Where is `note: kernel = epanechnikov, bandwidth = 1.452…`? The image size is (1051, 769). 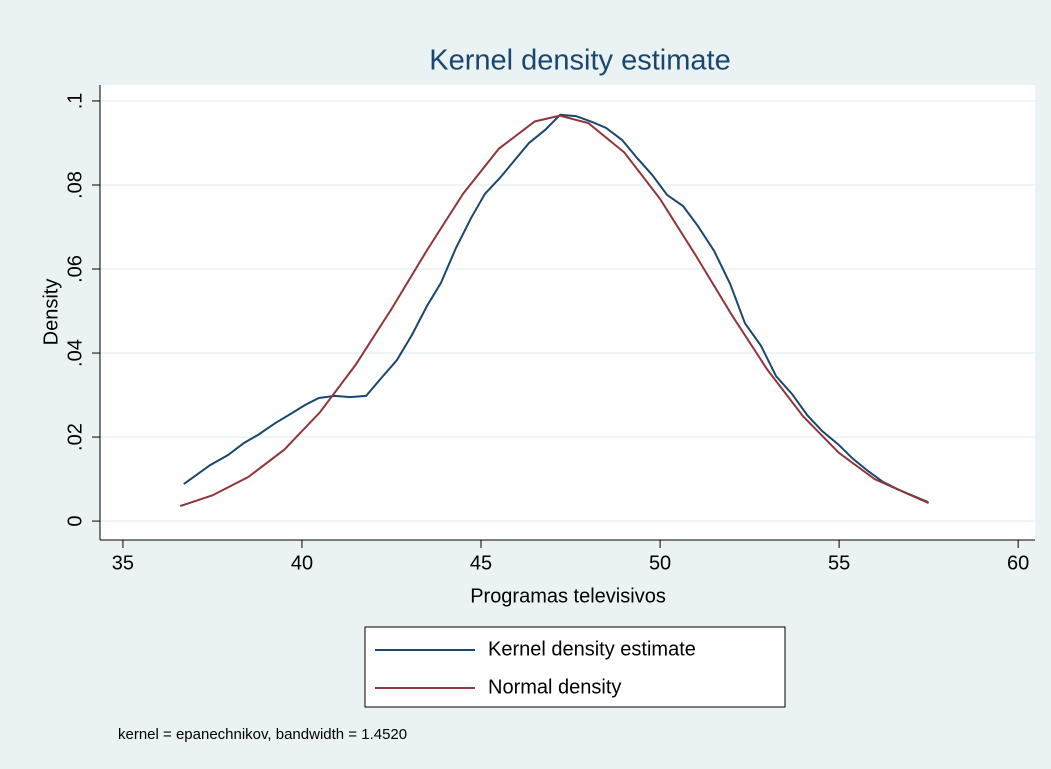 note: kernel = epanechnikov, bandwidth = 1.452… is located at coordinates (262, 734).